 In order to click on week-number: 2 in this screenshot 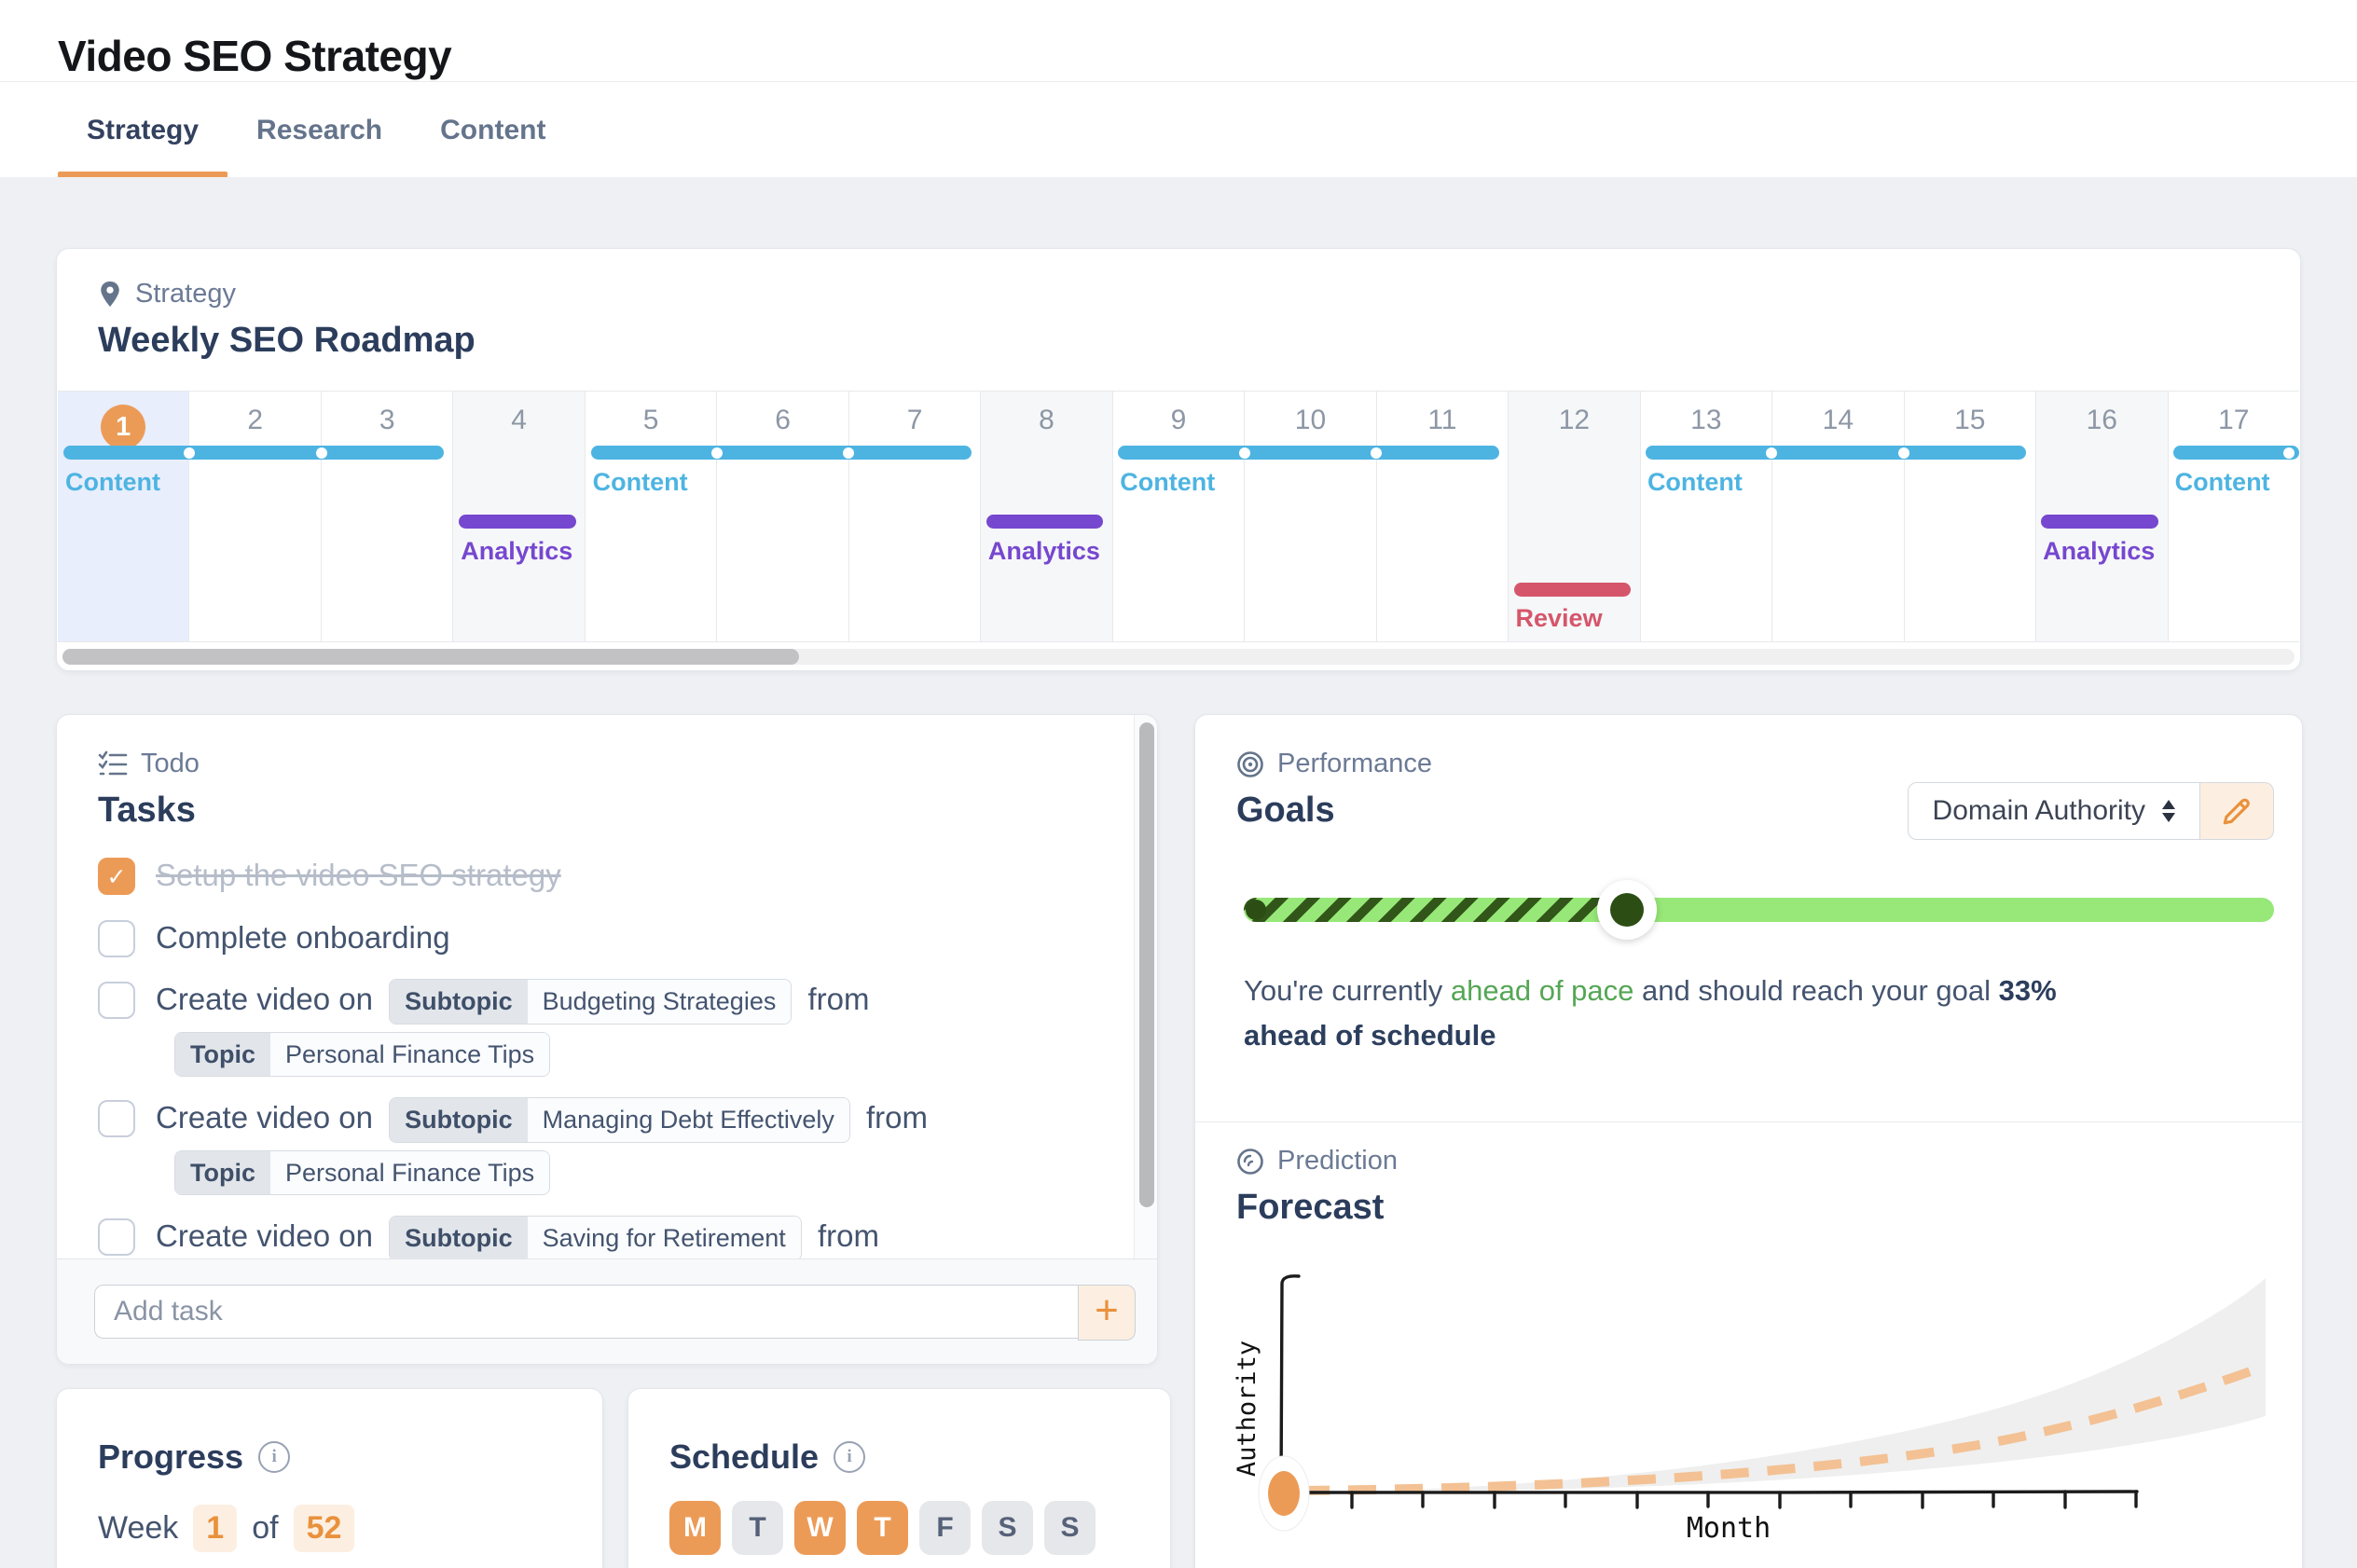, I will do `click(255, 420)`.